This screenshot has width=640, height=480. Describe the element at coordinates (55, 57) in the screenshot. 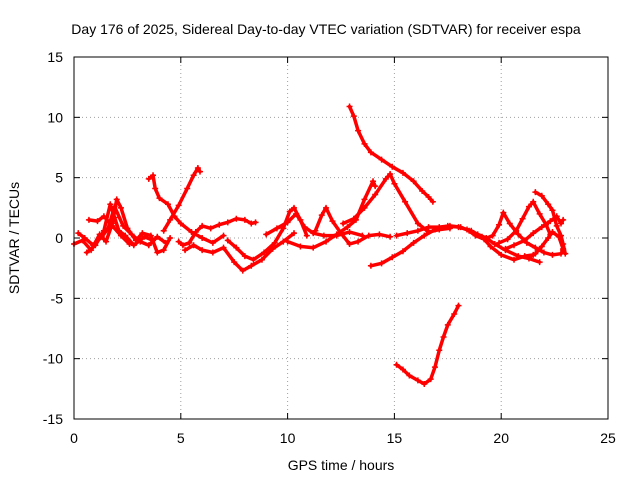

I see `y-tick-label: 15` at that location.